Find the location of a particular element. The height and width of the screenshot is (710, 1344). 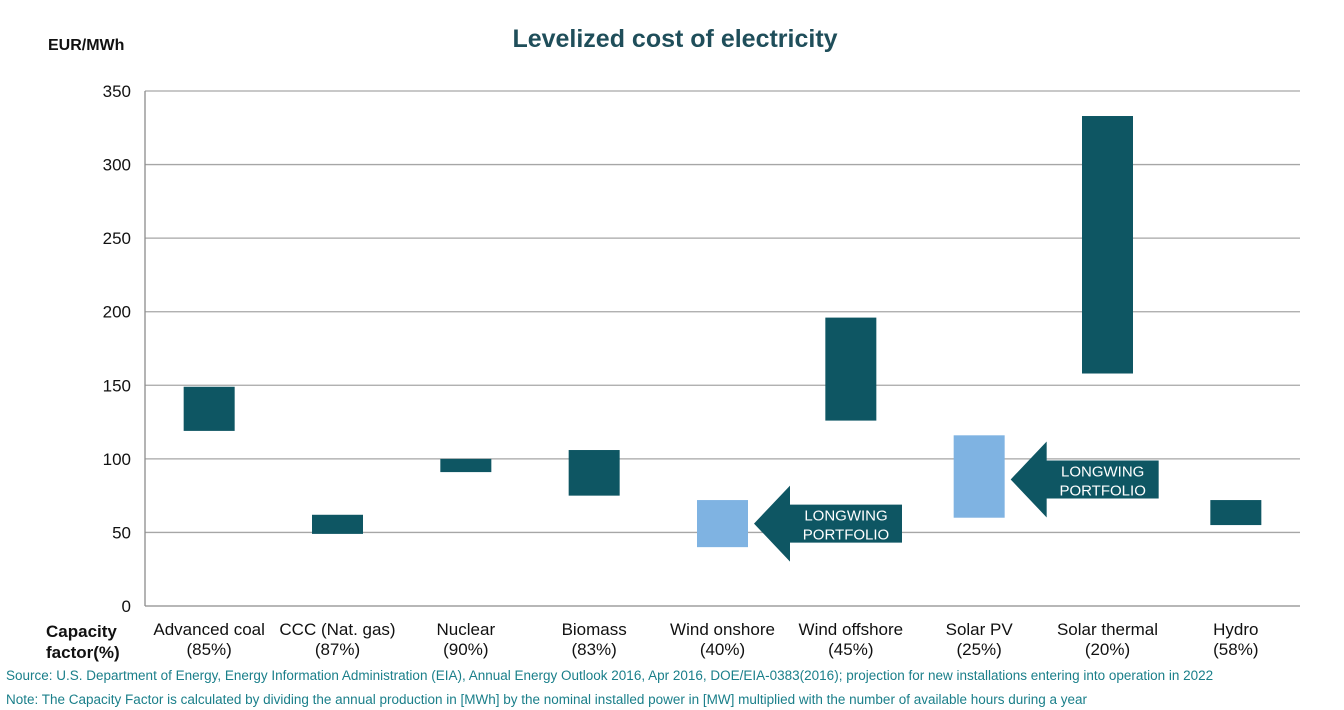

x-category-label: Solar PV is located at coordinates (980, 629).